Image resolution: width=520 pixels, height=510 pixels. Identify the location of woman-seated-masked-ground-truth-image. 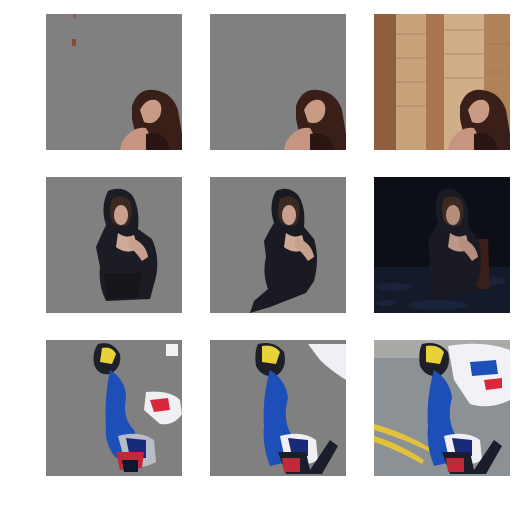
(278, 245).